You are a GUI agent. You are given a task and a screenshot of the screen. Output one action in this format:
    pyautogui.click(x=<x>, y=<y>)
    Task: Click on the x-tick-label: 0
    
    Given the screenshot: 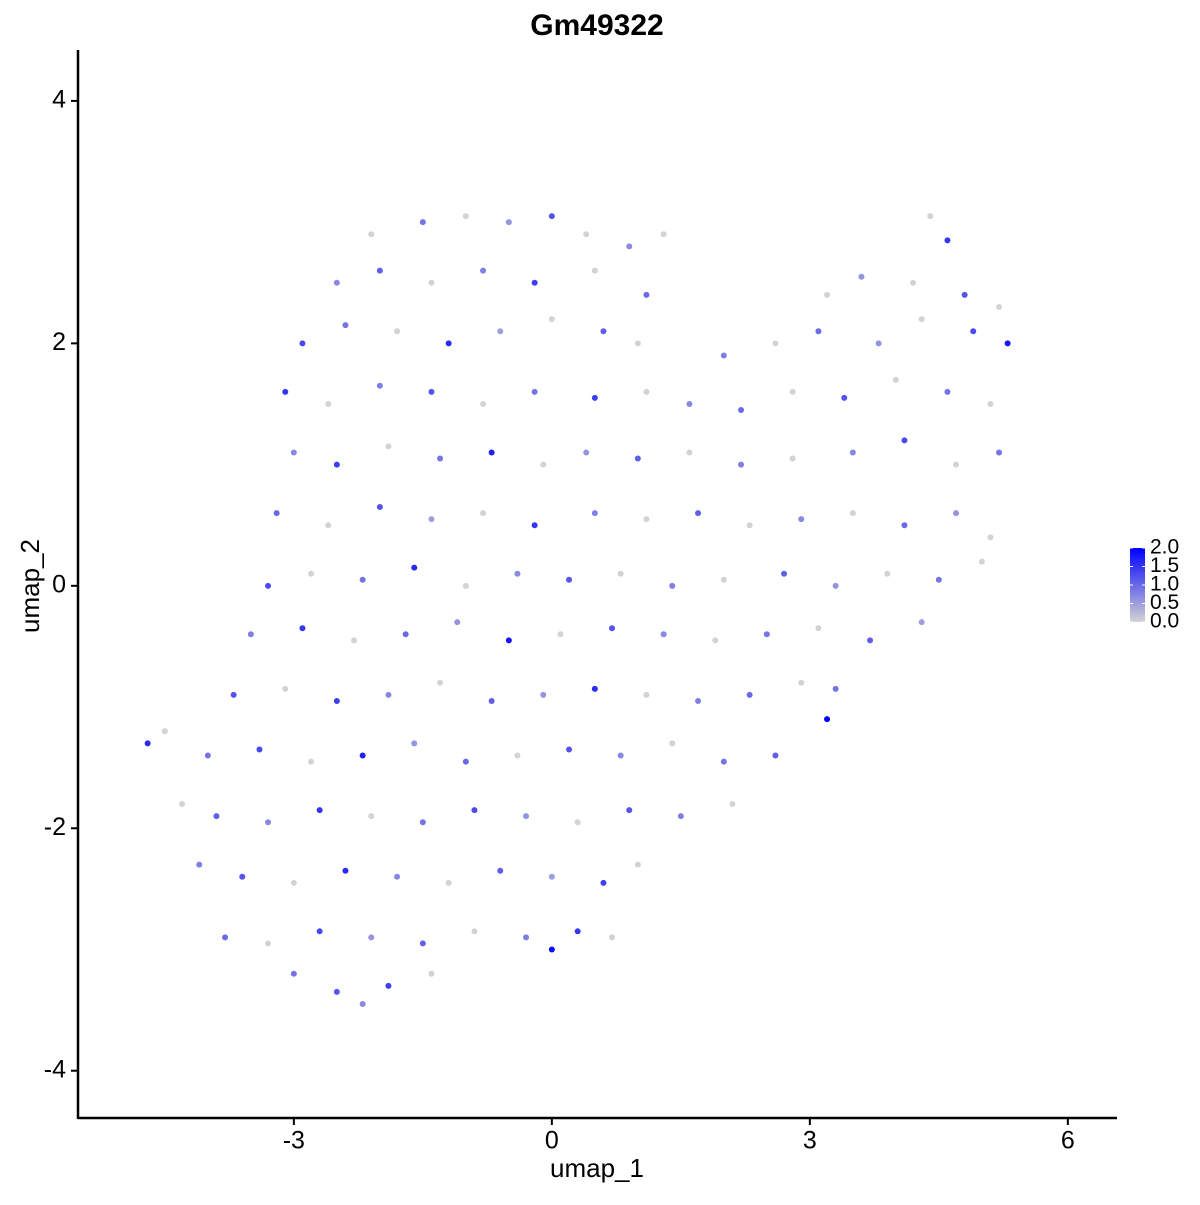 What is the action you would take?
    pyautogui.click(x=552, y=1141)
    